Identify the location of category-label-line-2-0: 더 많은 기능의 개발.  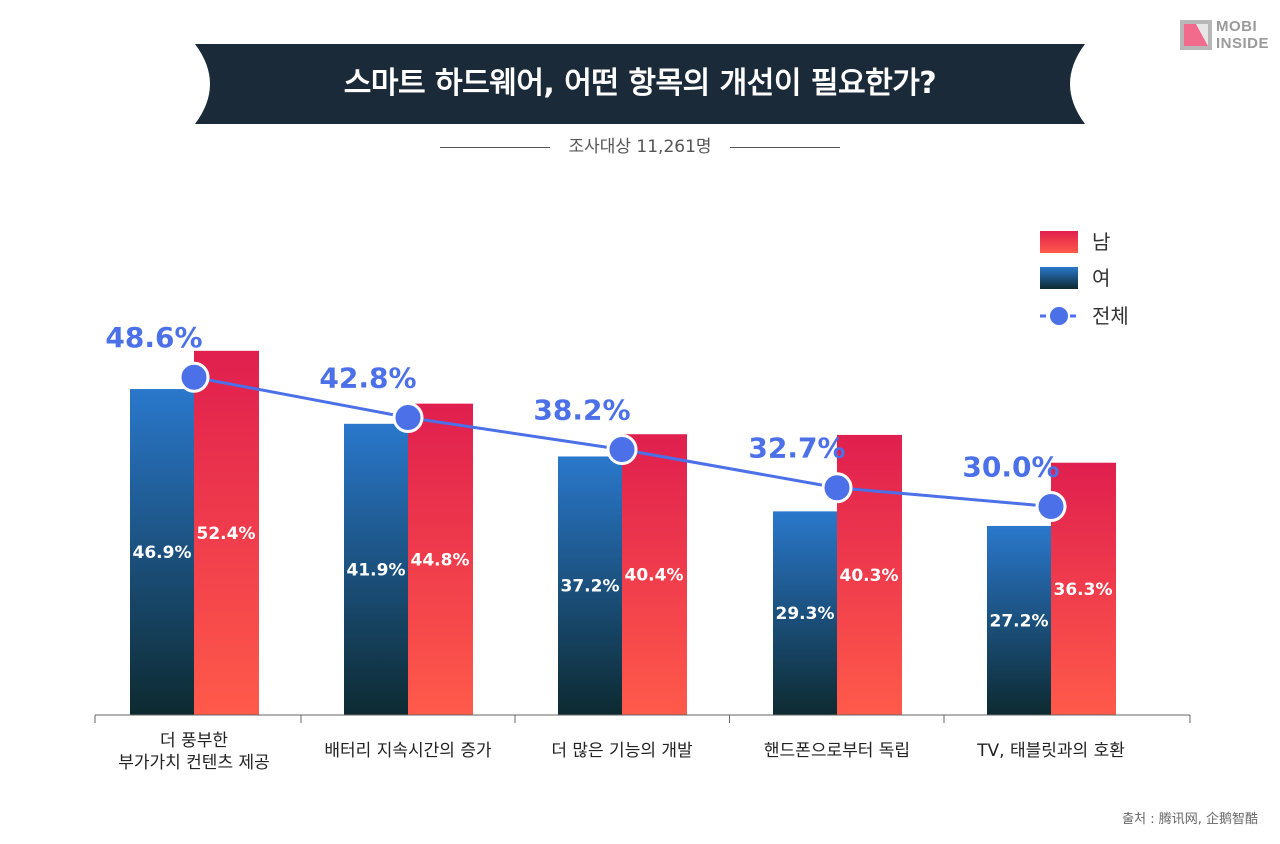
(622, 751).